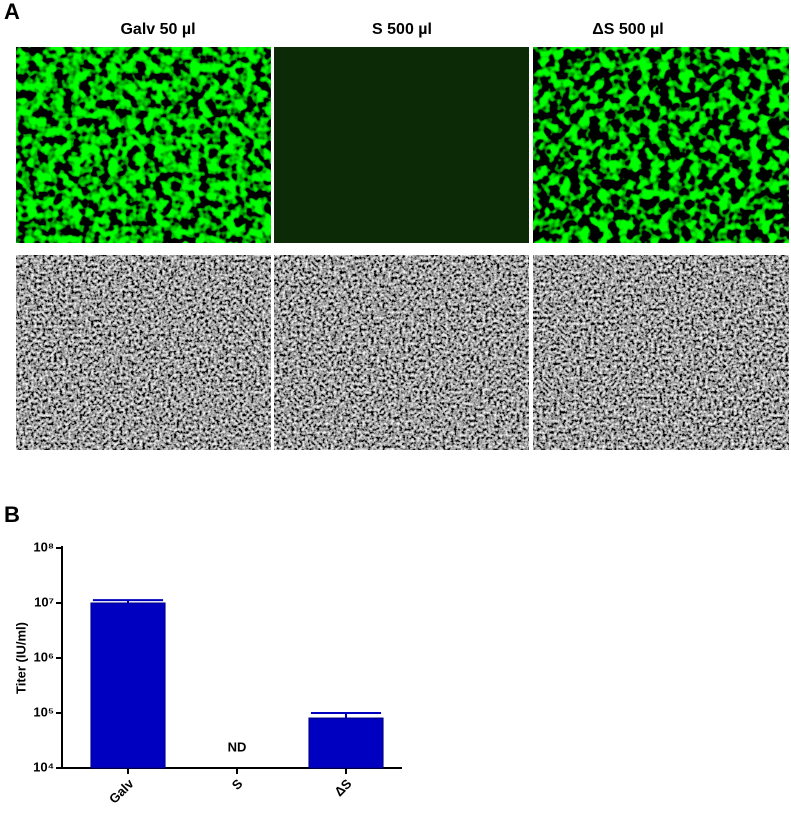  Describe the element at coordinates (12, 514) in the screenshot. I see `panel-label: B` at that location.